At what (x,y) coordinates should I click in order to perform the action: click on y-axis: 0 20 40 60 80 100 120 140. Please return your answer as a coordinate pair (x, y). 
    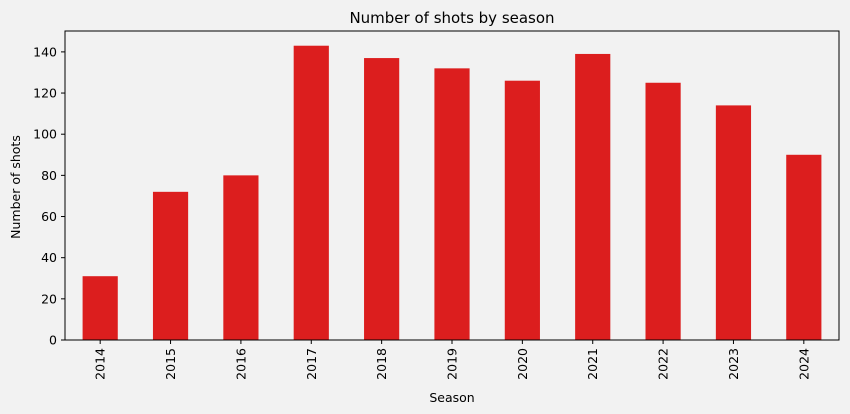
    Looking at the image, I should click on (49, 196).